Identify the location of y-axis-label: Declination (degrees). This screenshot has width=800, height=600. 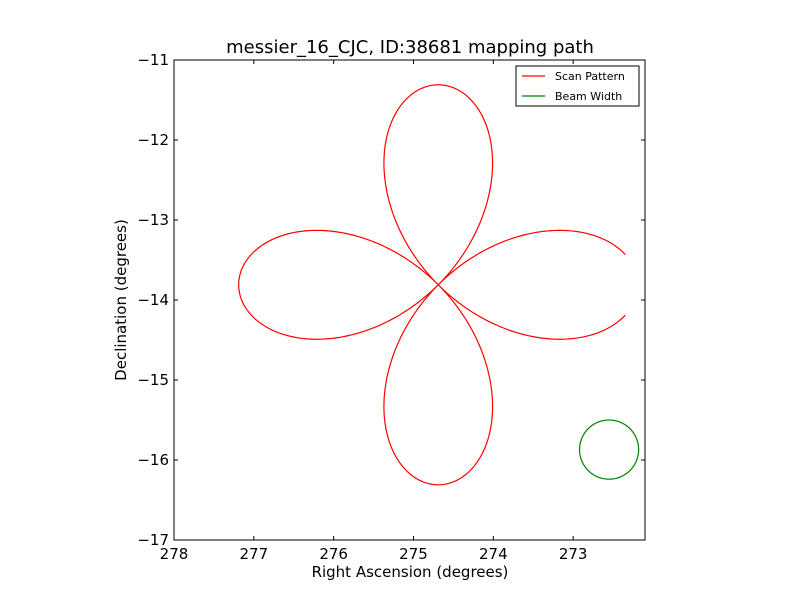
(121, 300).